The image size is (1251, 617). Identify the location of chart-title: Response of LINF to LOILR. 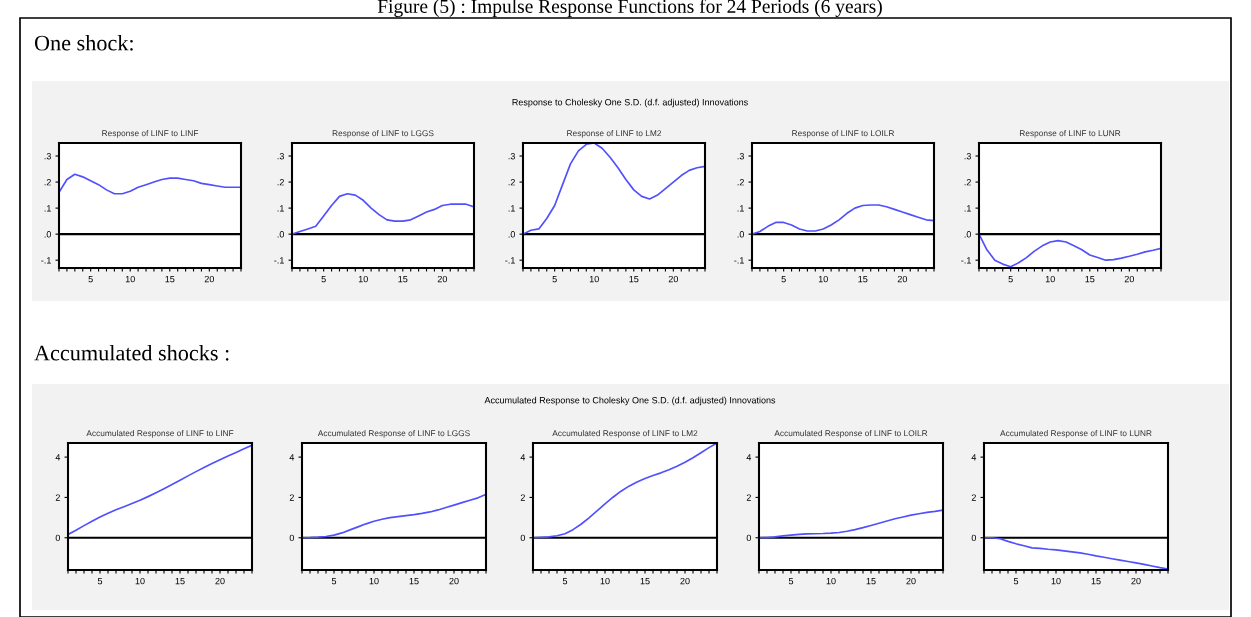
(843, 134).